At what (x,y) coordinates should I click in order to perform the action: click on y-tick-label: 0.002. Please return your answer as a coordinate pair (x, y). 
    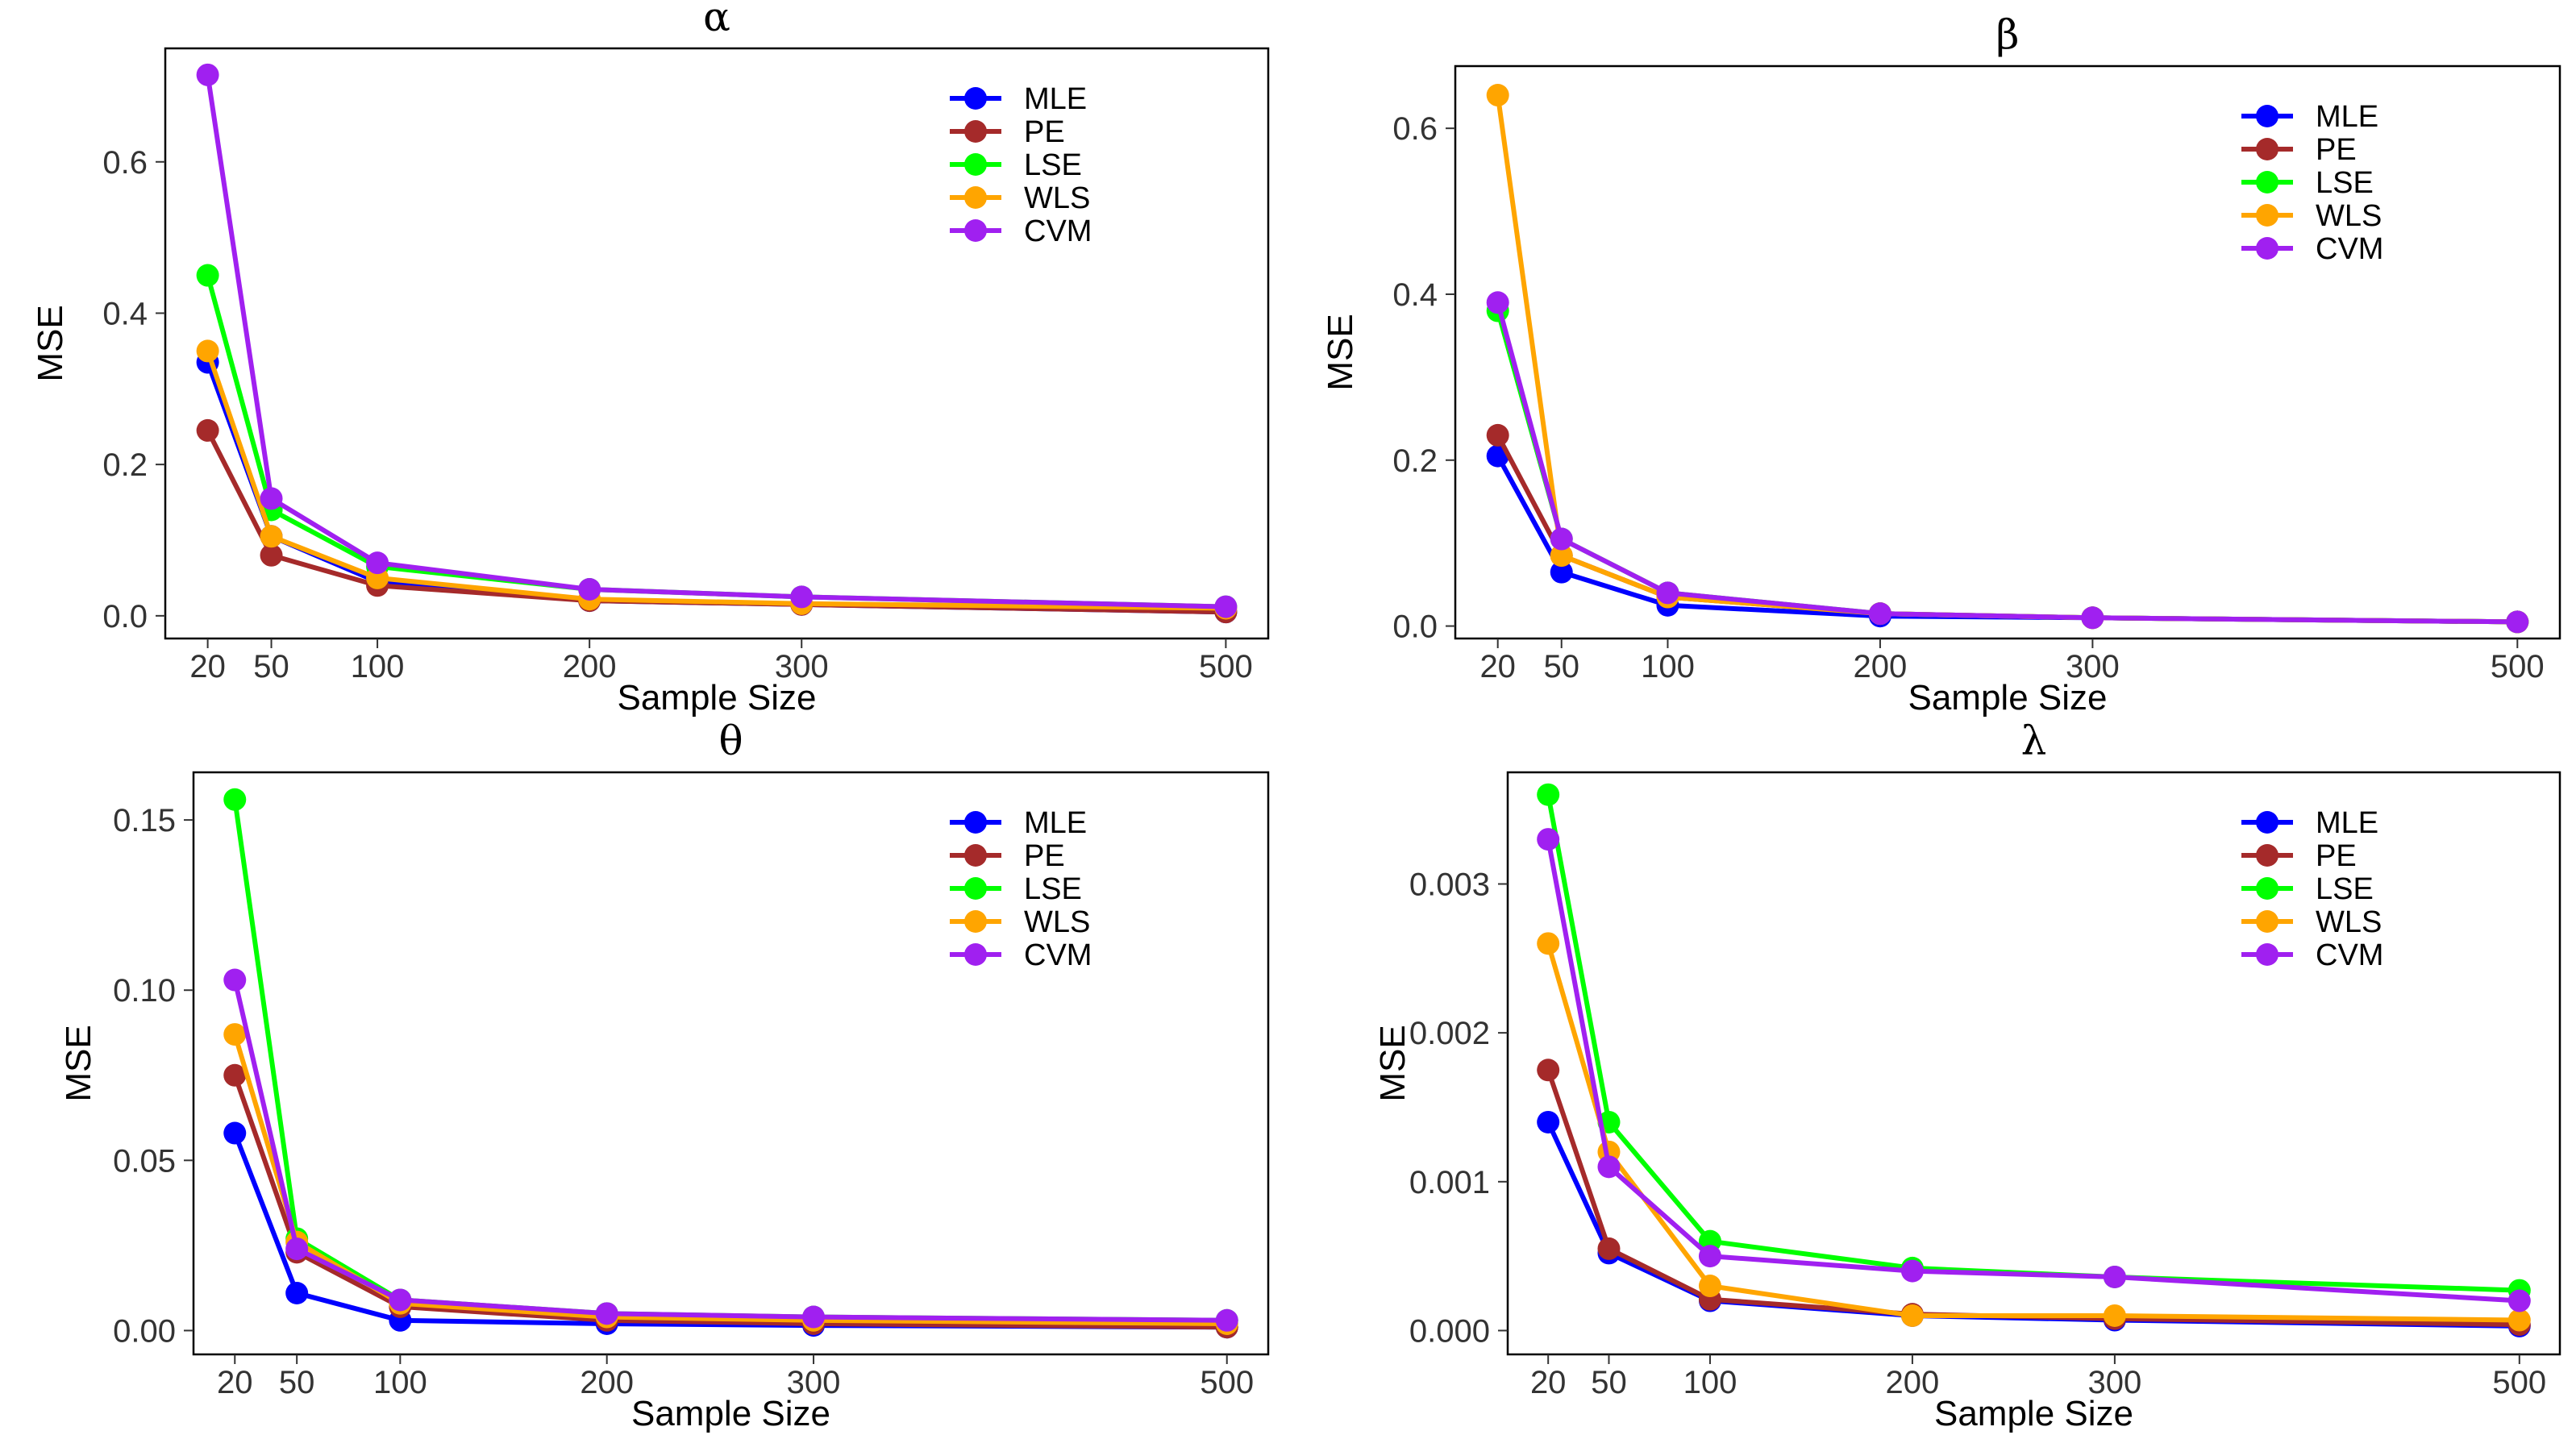
    Looking at the image, I should click on (1450, 1034).